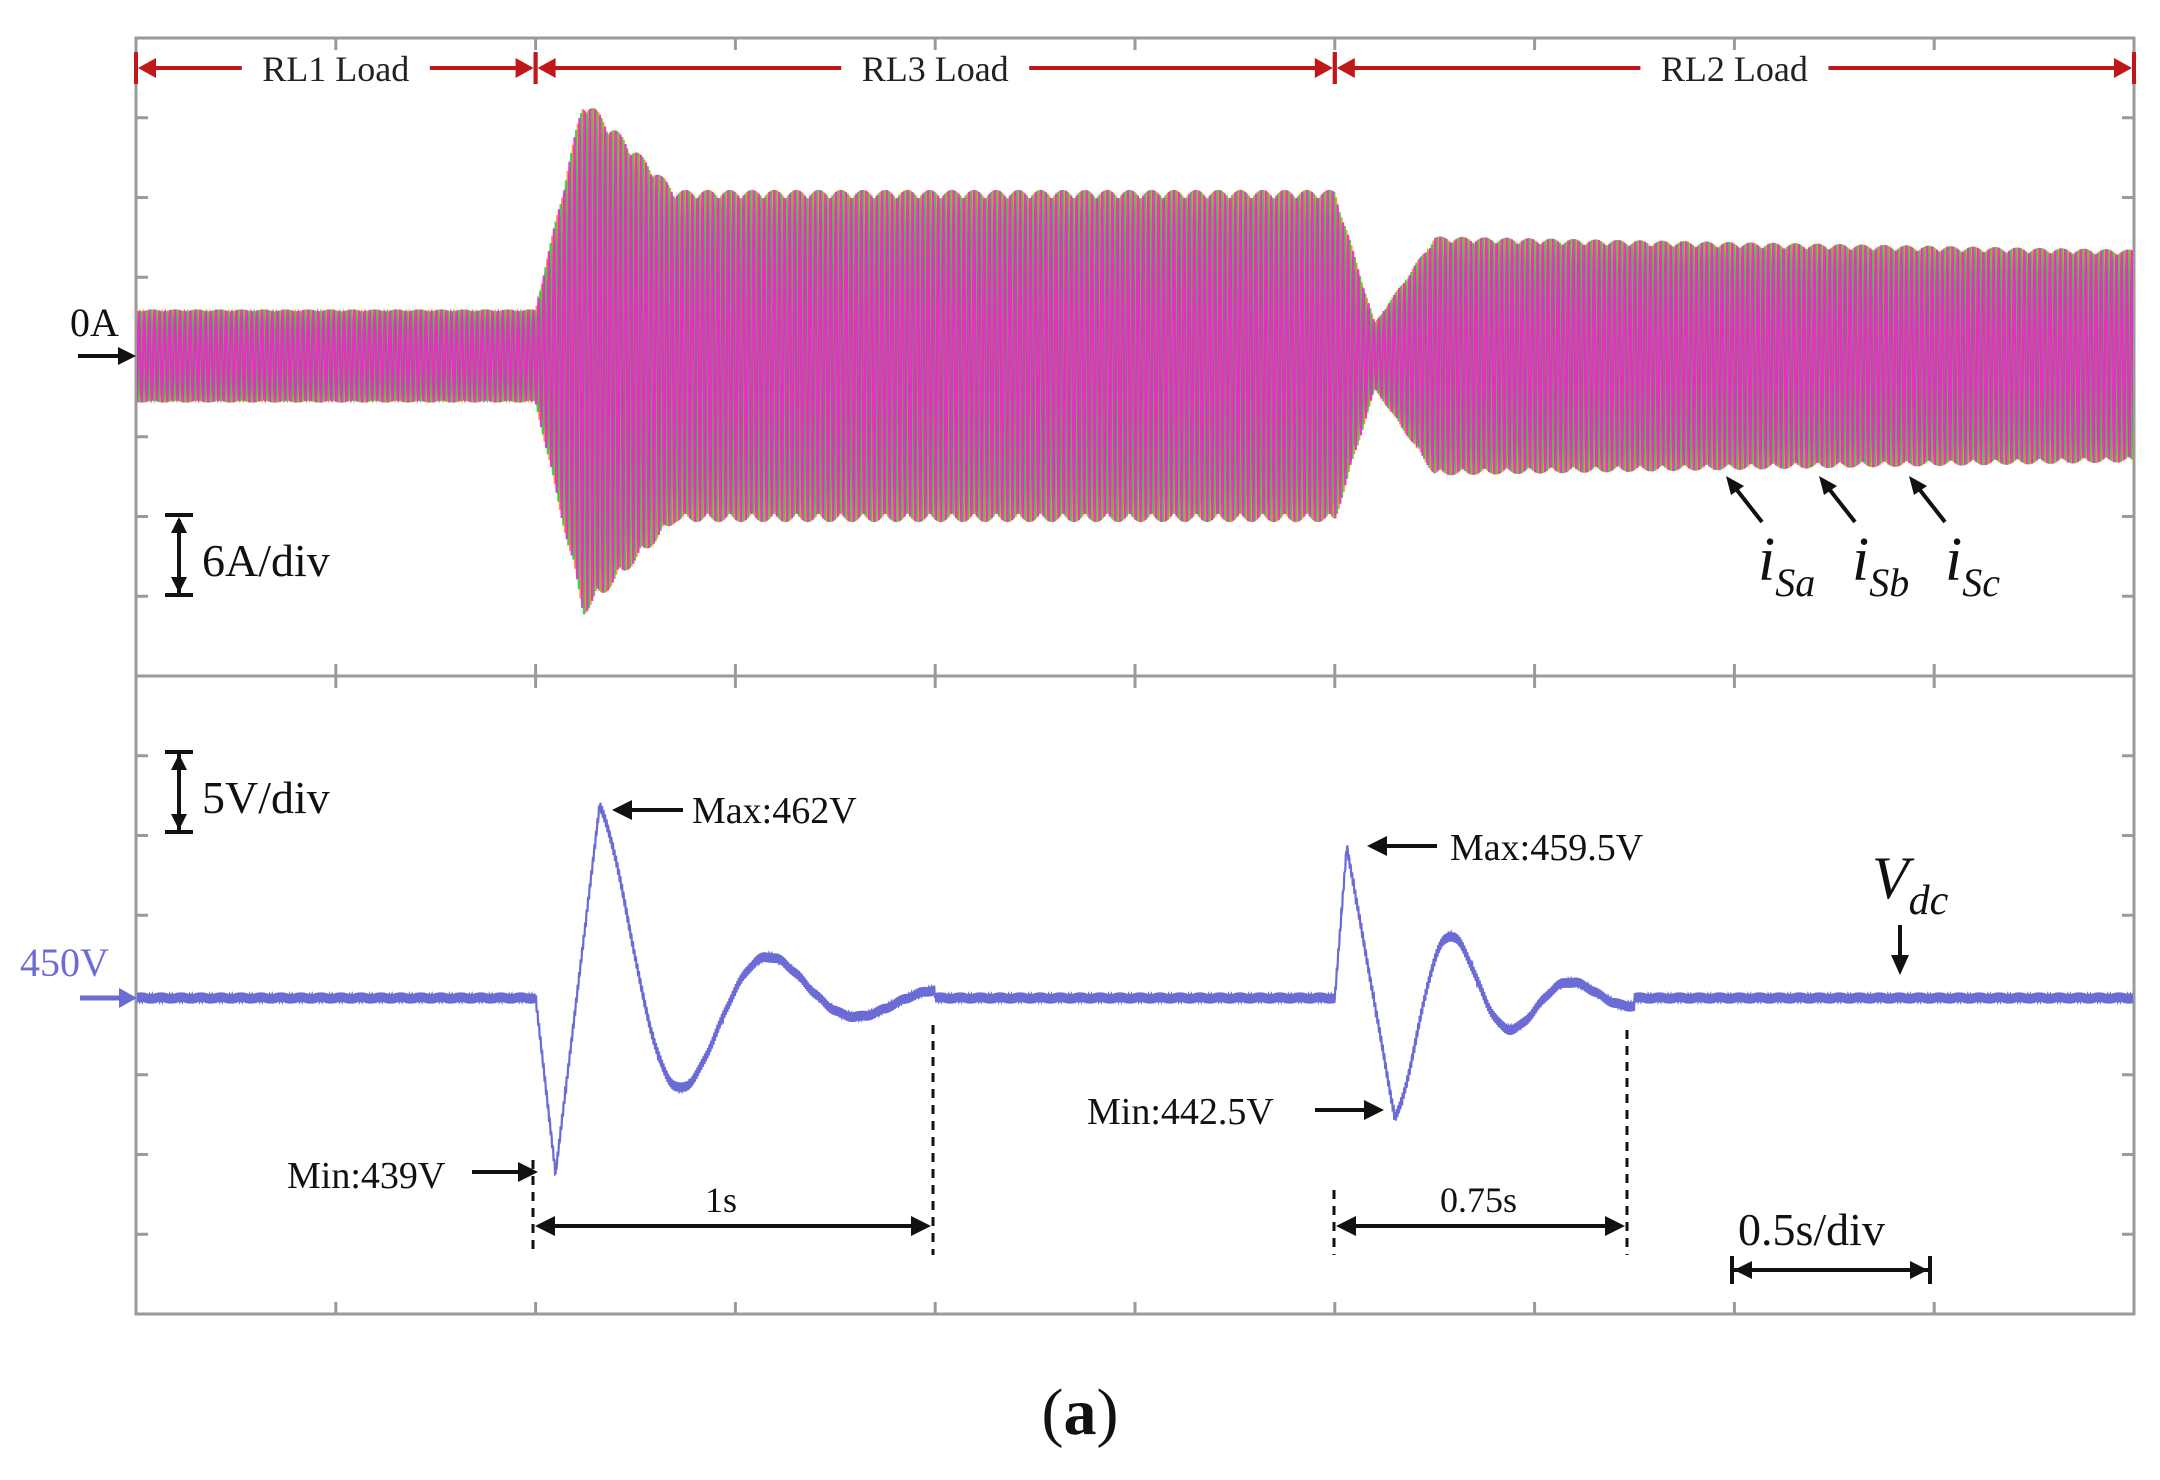 The image size is (2160, 1480). What do you see at coordinates (1828, 485) in the screenshot?
I see `isb-pointer-head` at bounding box center [1828, 485].